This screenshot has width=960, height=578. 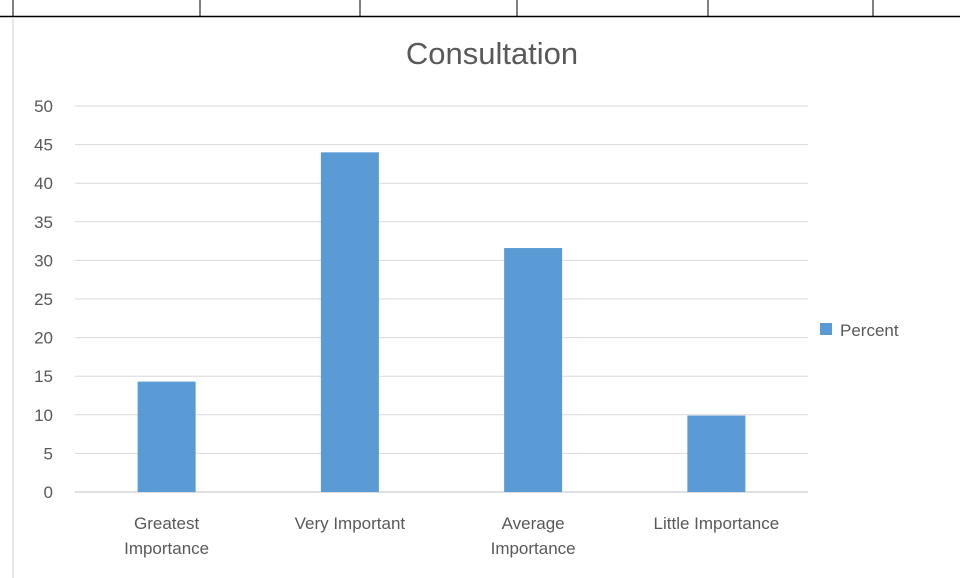 I want to click on x-category-label: Greatest, so click(x=166, y=523).